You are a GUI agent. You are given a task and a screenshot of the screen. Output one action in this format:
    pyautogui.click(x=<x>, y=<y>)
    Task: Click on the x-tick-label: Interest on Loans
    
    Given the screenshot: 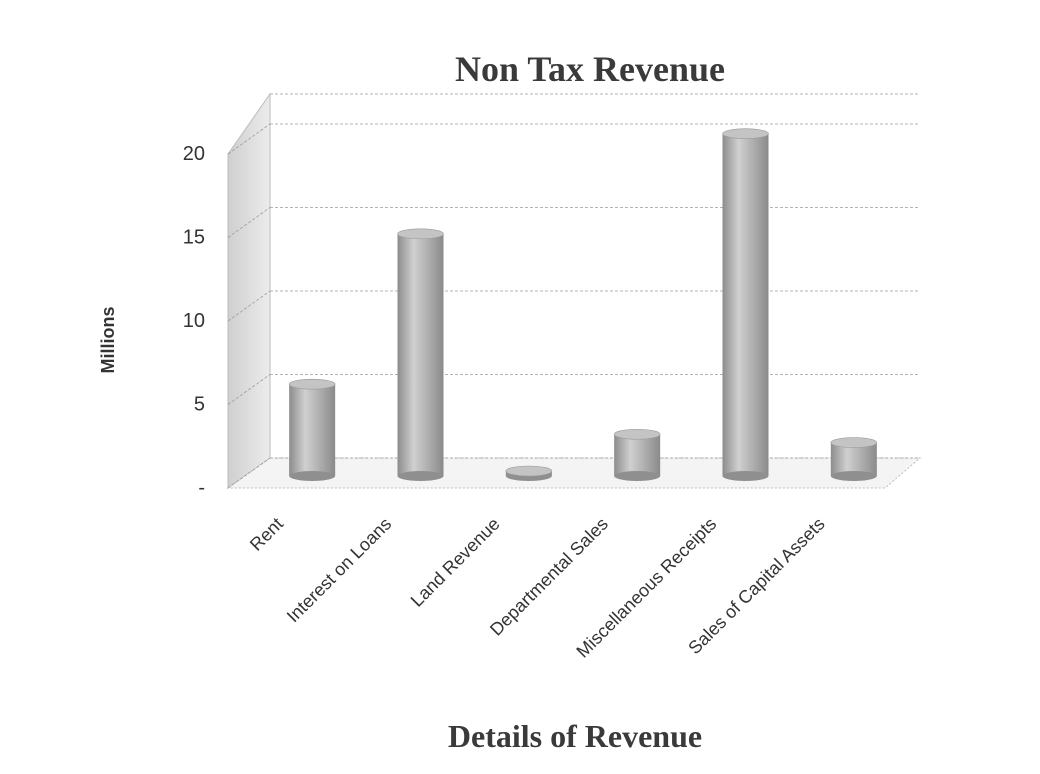 What is the action you would take?
    pyautogui.click(x=339, y=570)
    